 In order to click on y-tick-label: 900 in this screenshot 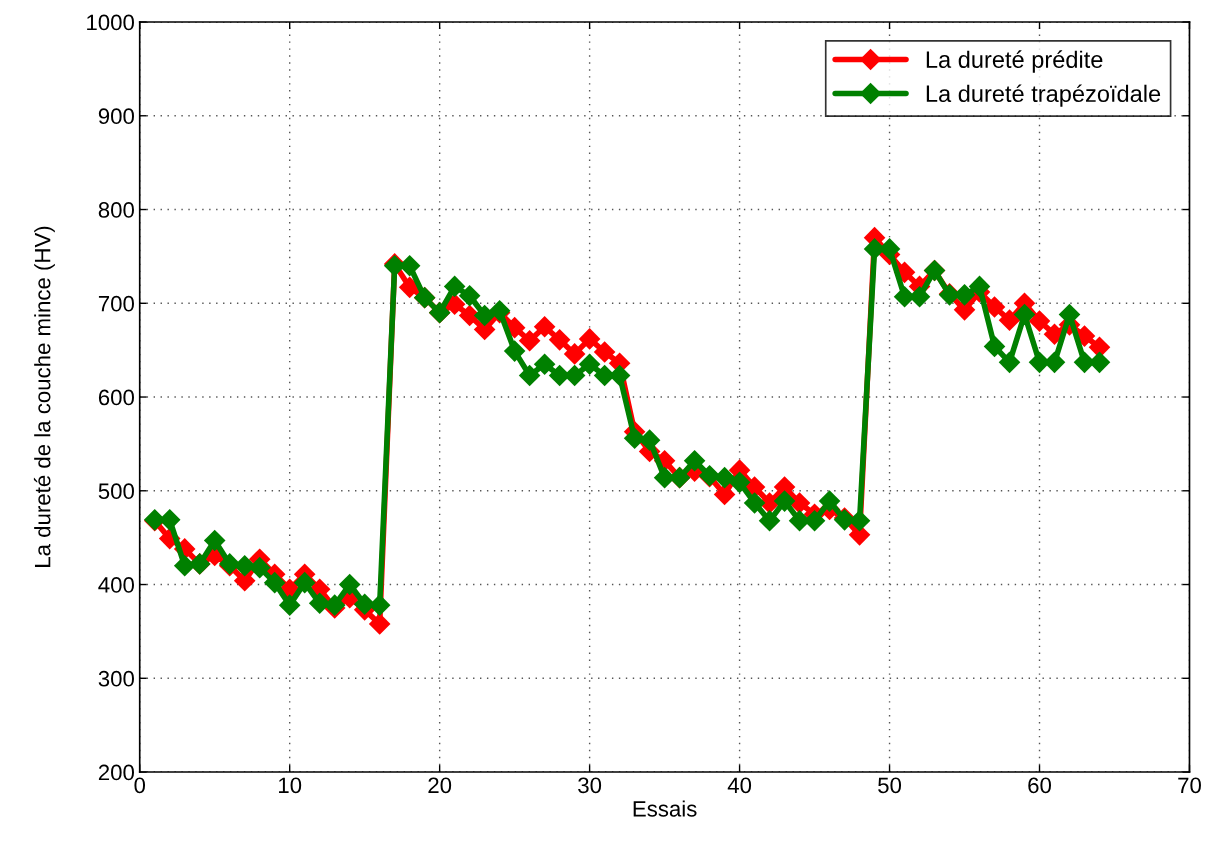, I will do `click(116, 116)`.